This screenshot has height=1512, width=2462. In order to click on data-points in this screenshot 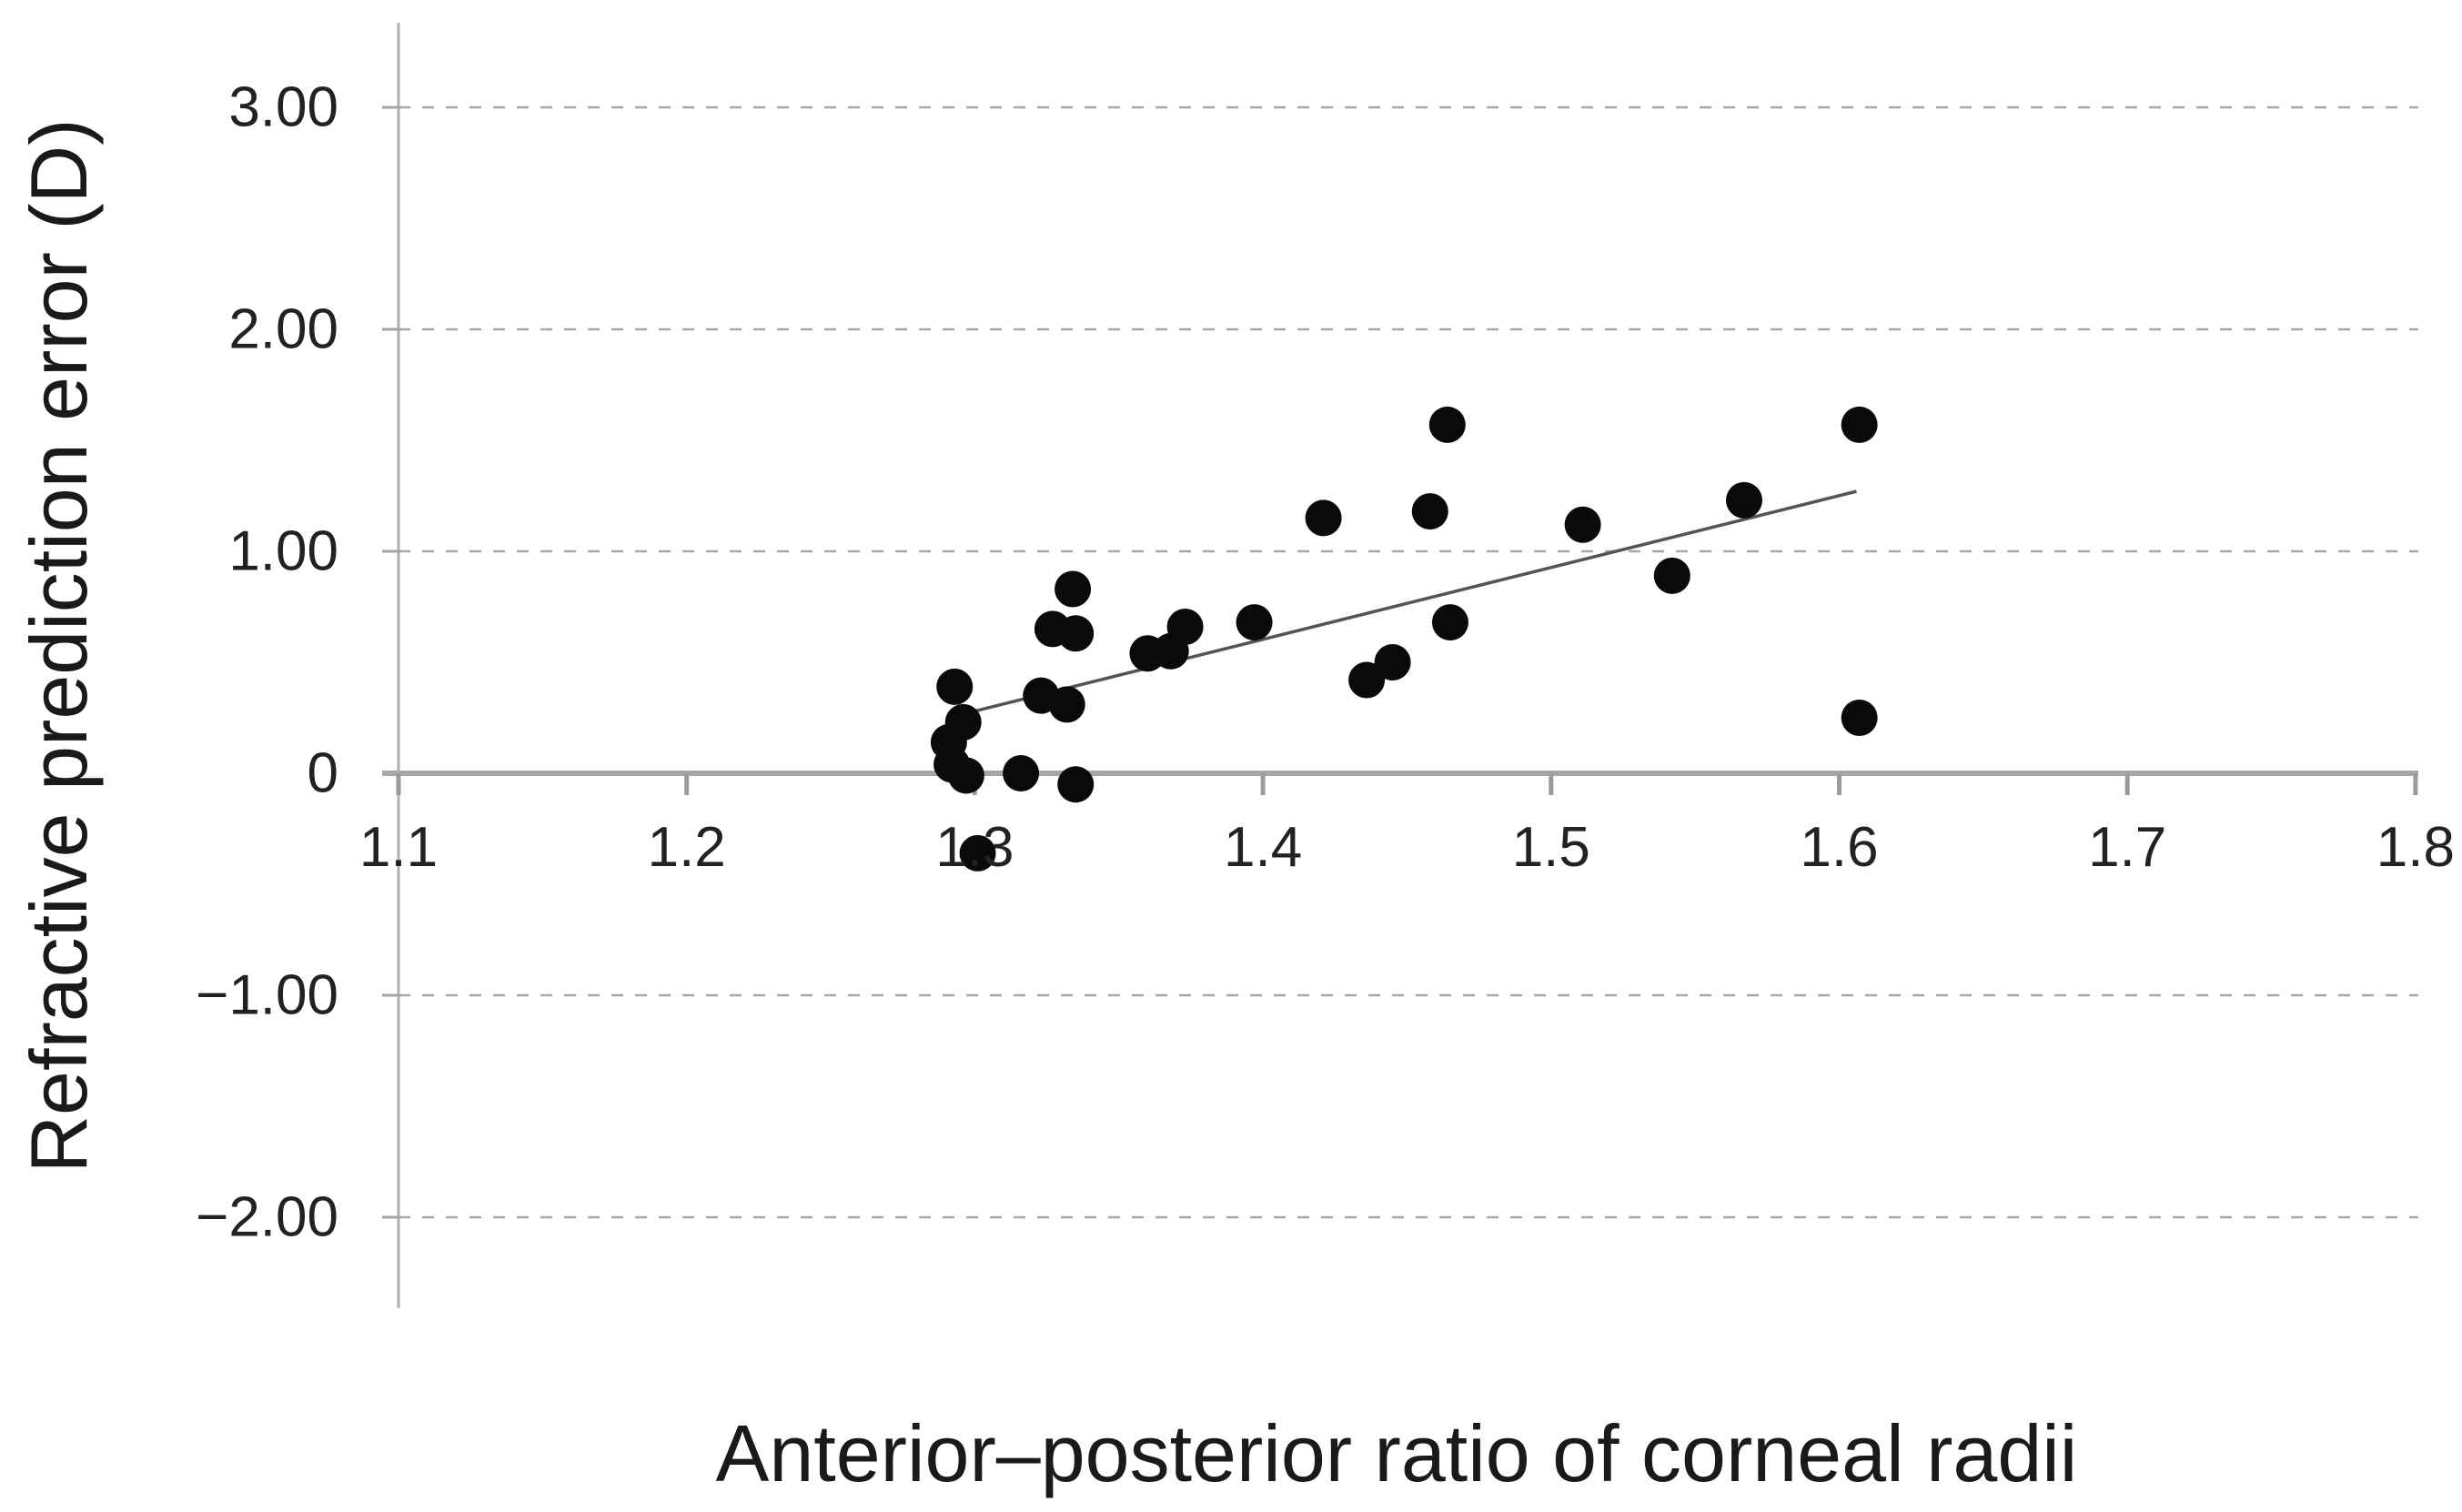, I will do `click(1404, 639)`.